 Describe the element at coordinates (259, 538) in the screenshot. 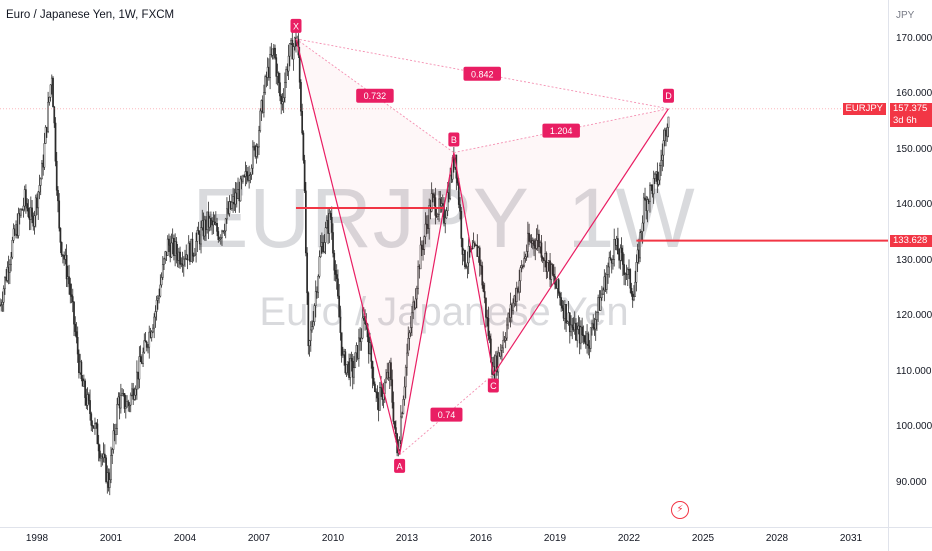

I see `time-tick: 2007` at that location.